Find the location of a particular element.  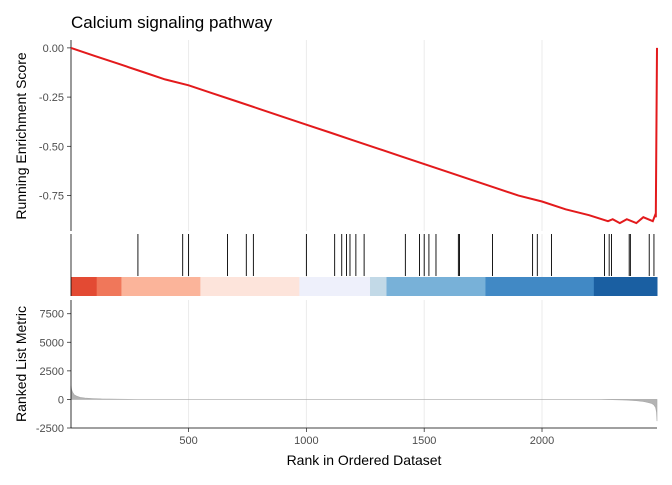

top-y-tick-label: -0.50 is located at coordinates (51, 147).